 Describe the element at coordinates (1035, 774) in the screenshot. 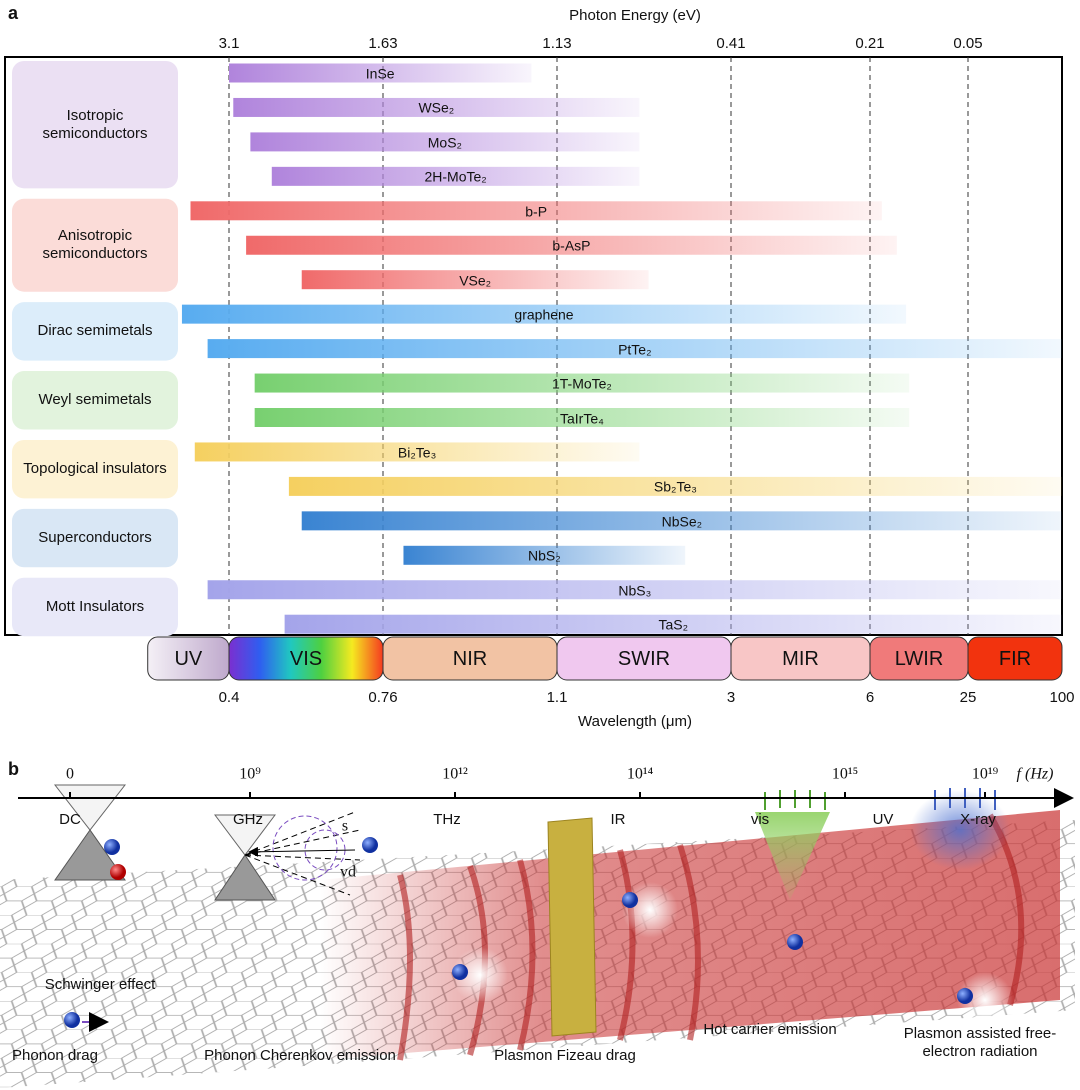

I see `axis-unit: f (Hz)` at that location.